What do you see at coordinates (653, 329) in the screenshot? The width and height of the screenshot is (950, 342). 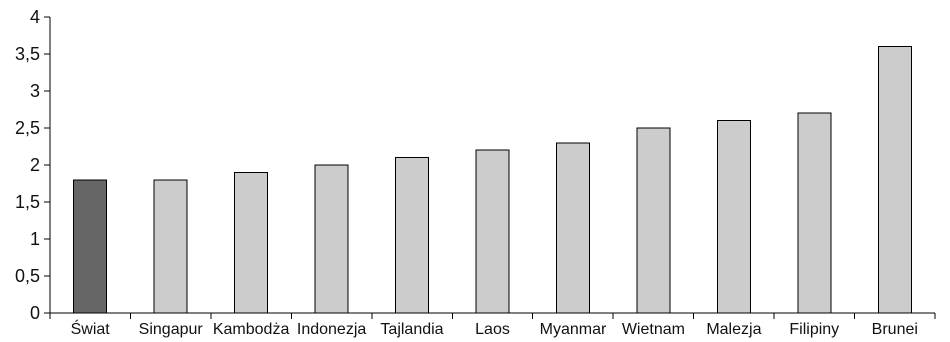 I see `category-label: Wietnam` at bounding box center [653, 329].